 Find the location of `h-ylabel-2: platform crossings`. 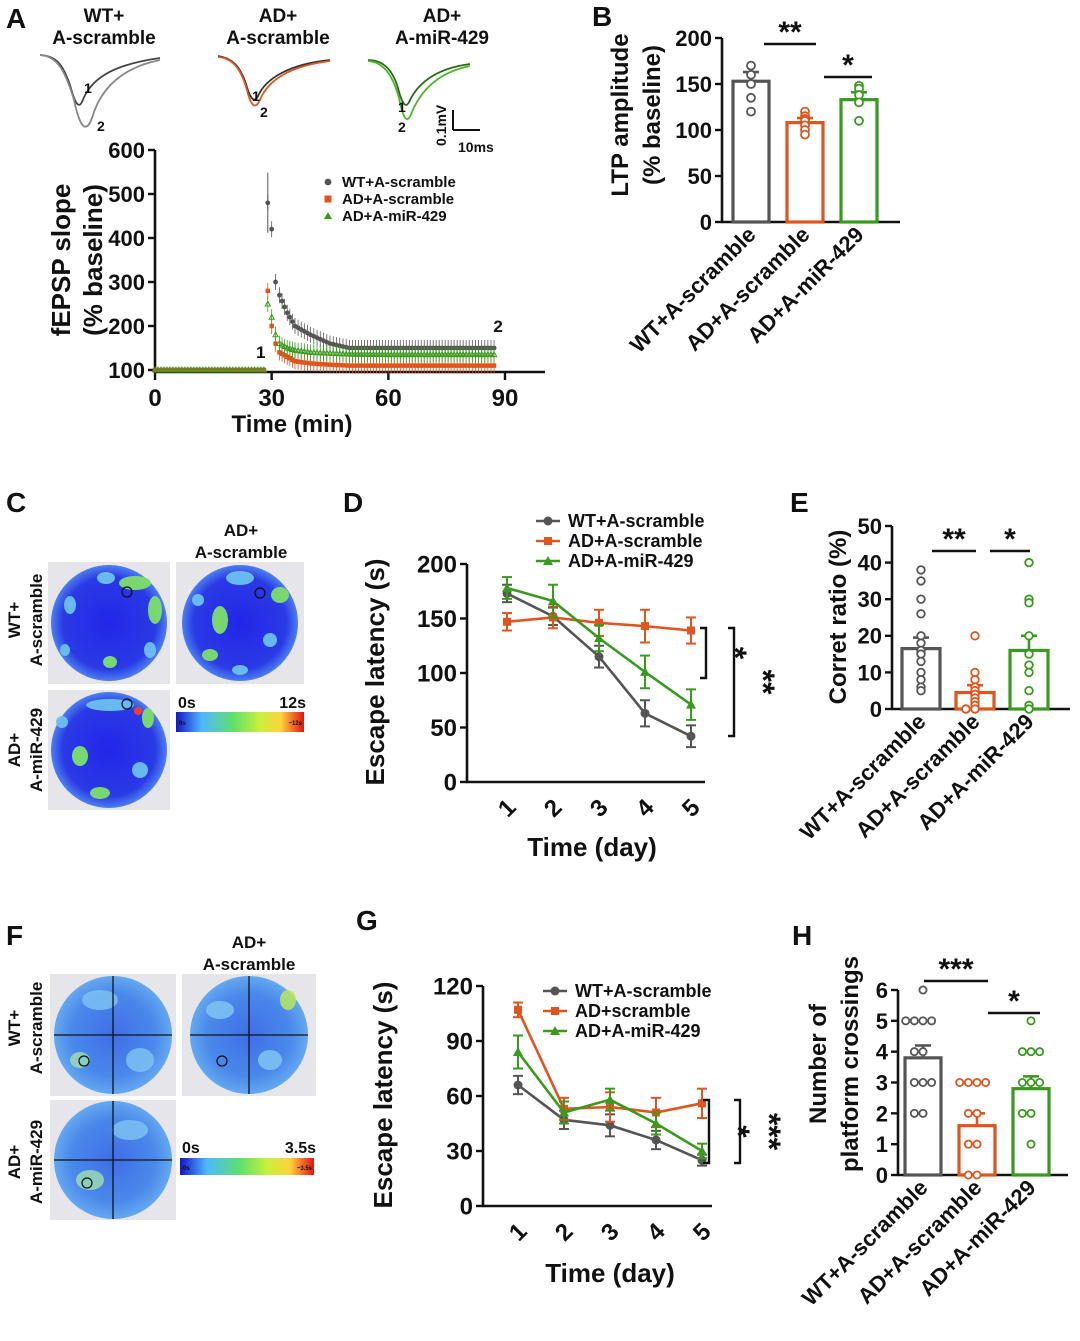

h-ylabel-2: platform crossings is located at coordinates (850, 1064).